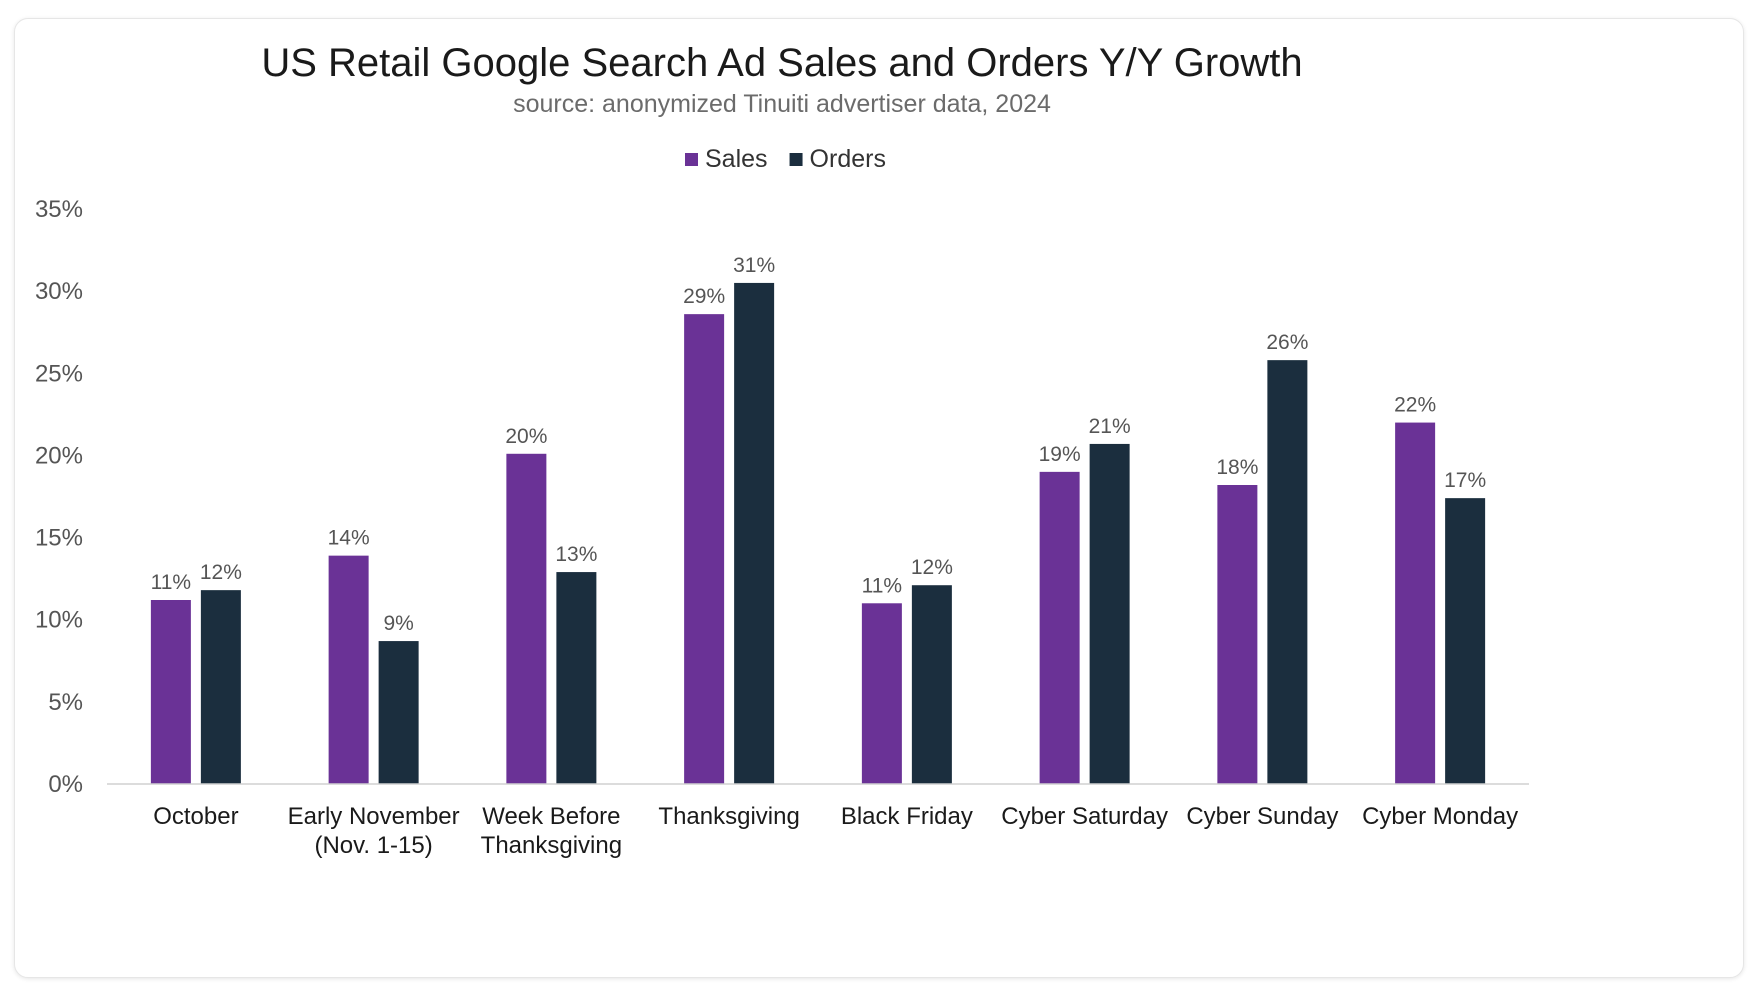 The width and height of the screenshot is (1758, 994). What do you see at coordinates (1084, 816) in the screenshot?
I see `x-tick-label: Cyber Saturday` at bounding box center [1084, 816].